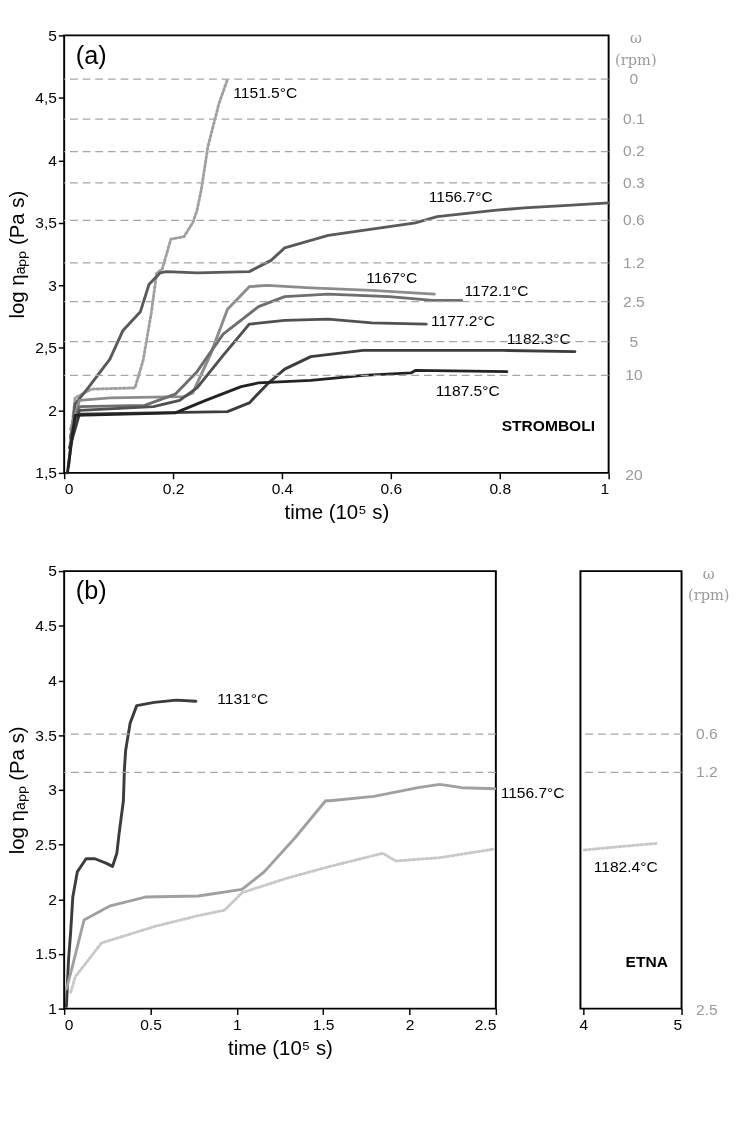  What do you see at coordinates (52, 1008) in the screenshot?
I see `y-tick-label: 1` at bounding box center [52, 1008].